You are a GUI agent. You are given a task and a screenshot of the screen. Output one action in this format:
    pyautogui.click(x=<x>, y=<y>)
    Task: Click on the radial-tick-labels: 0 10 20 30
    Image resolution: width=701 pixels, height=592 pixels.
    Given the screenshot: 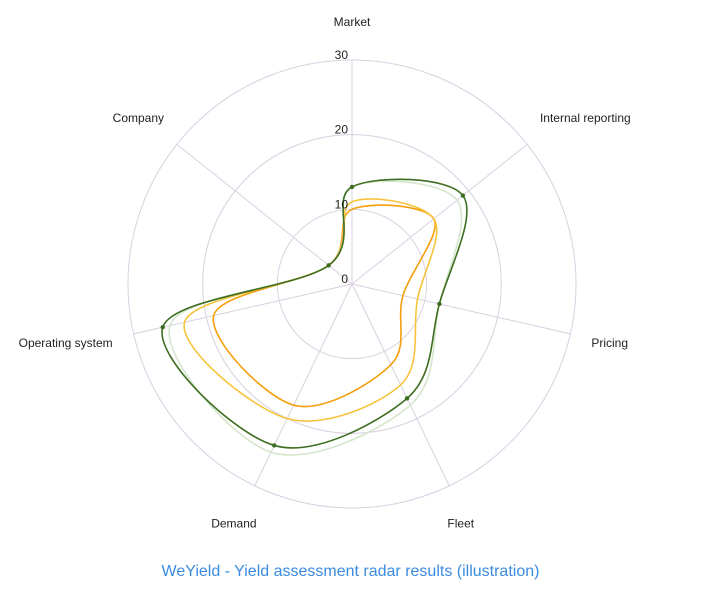 What is the action you would take?
    pyautogui.click(x=342, y=167)
    